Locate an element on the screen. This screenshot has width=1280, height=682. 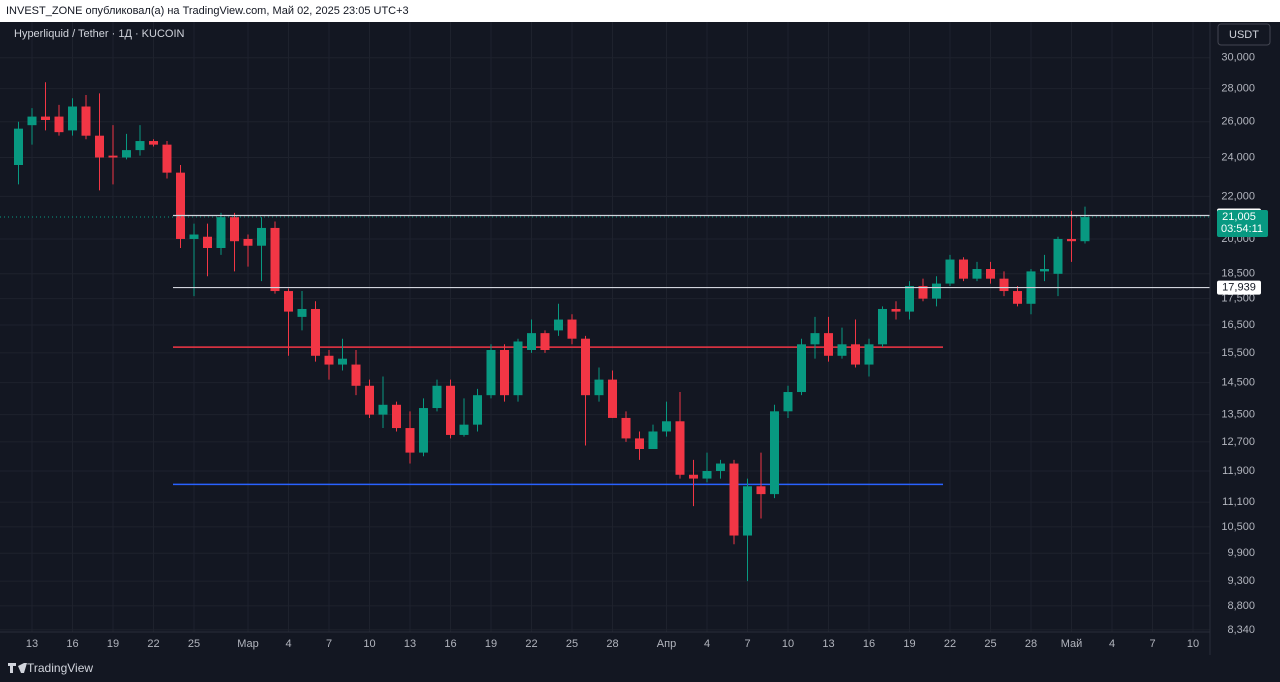
currency-button is located at coordinates (1244, 34).